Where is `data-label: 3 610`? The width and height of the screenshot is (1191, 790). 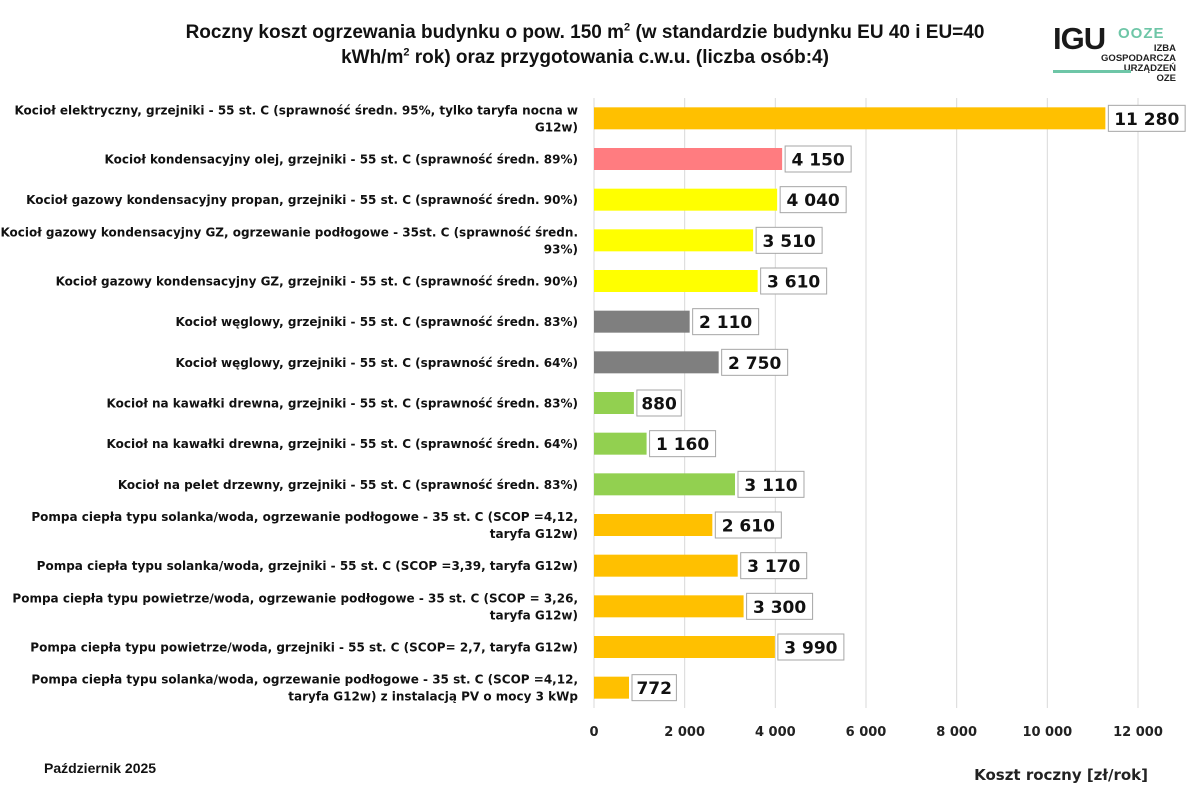
data-label: 3 610 is located at coordinates (793, 283).